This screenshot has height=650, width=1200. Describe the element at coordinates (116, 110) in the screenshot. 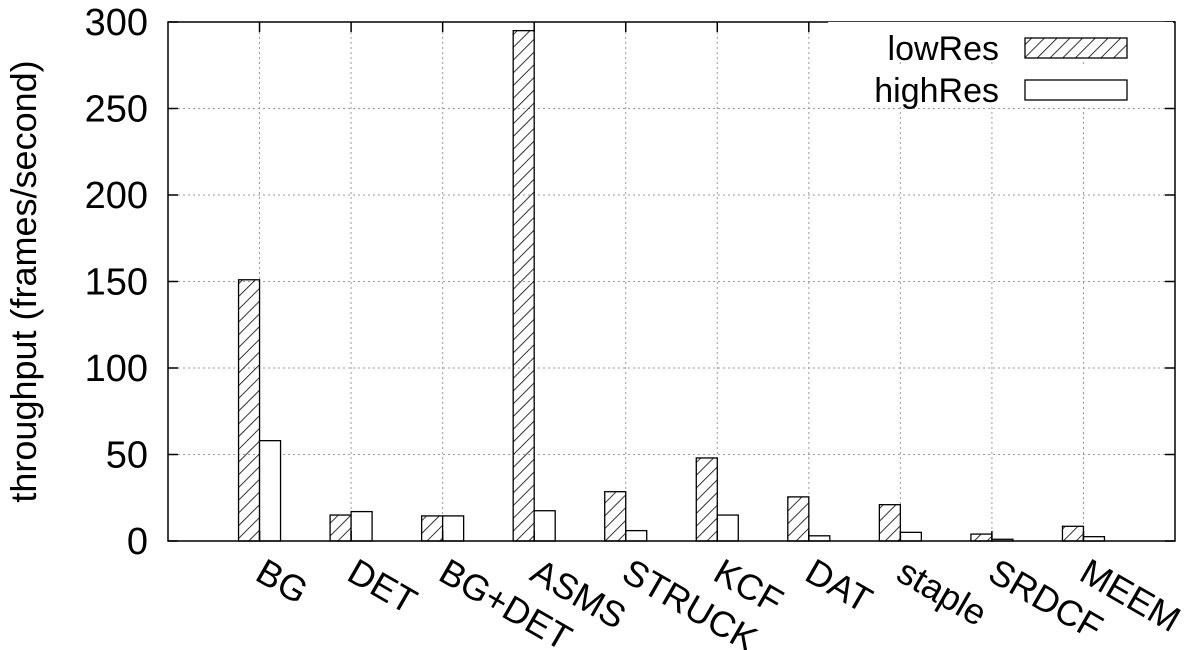

I see `y-tick-label: 250` at that location.